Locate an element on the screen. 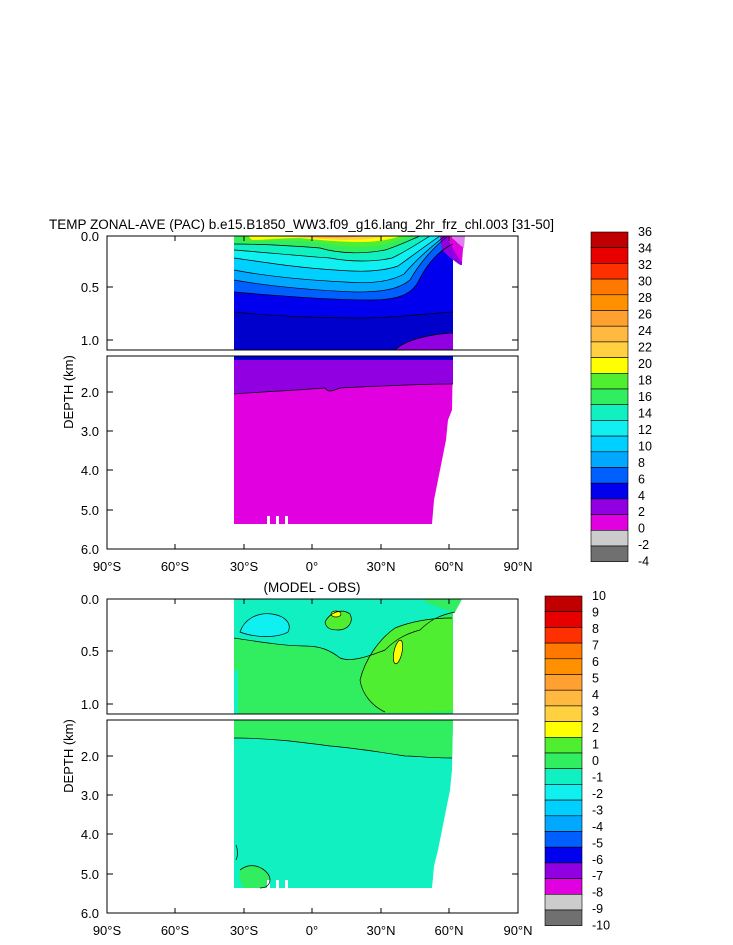 The height and width of the screenshot is (945, 733). panel-2-upper-field is located at coordinates (375, 656).